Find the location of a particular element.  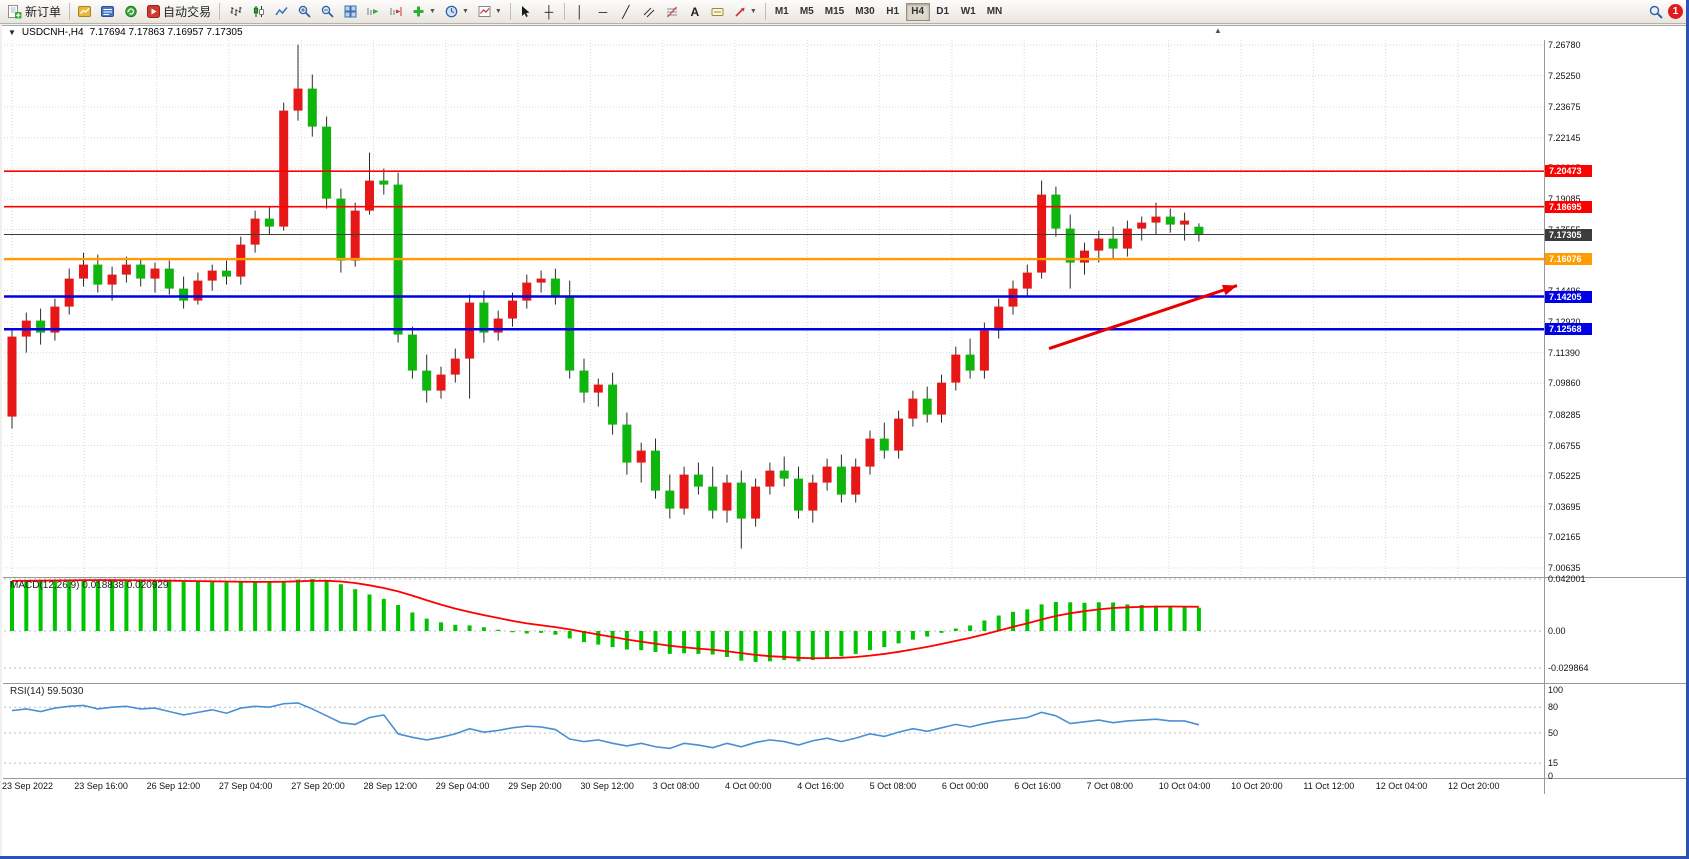

timeframe-w1-button: W1 is located at coordinates (968, 11).